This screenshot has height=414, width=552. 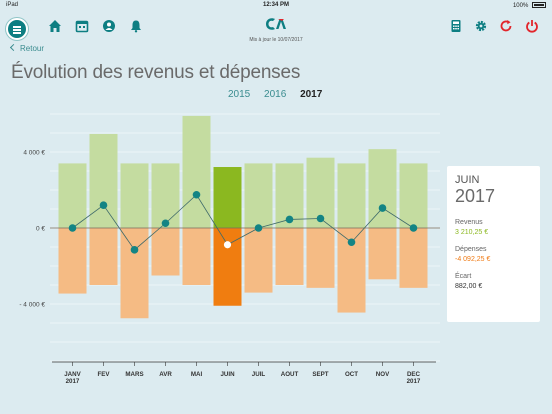 I want to click on x-tick-label: MARS, so click(x=134, y=374).